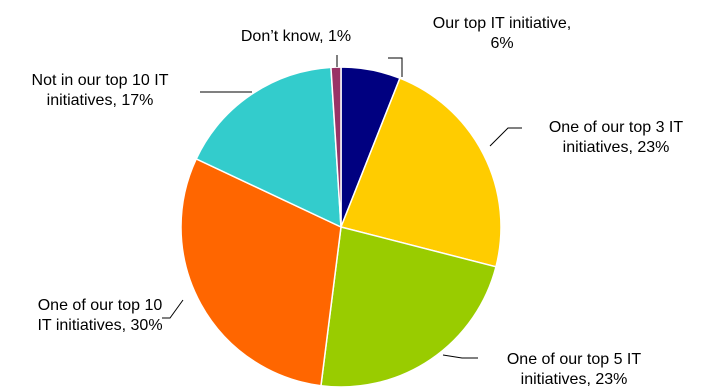 The image size is (704, 392). I want to click on data-label-line: One of our top 10, so click(100, 305).